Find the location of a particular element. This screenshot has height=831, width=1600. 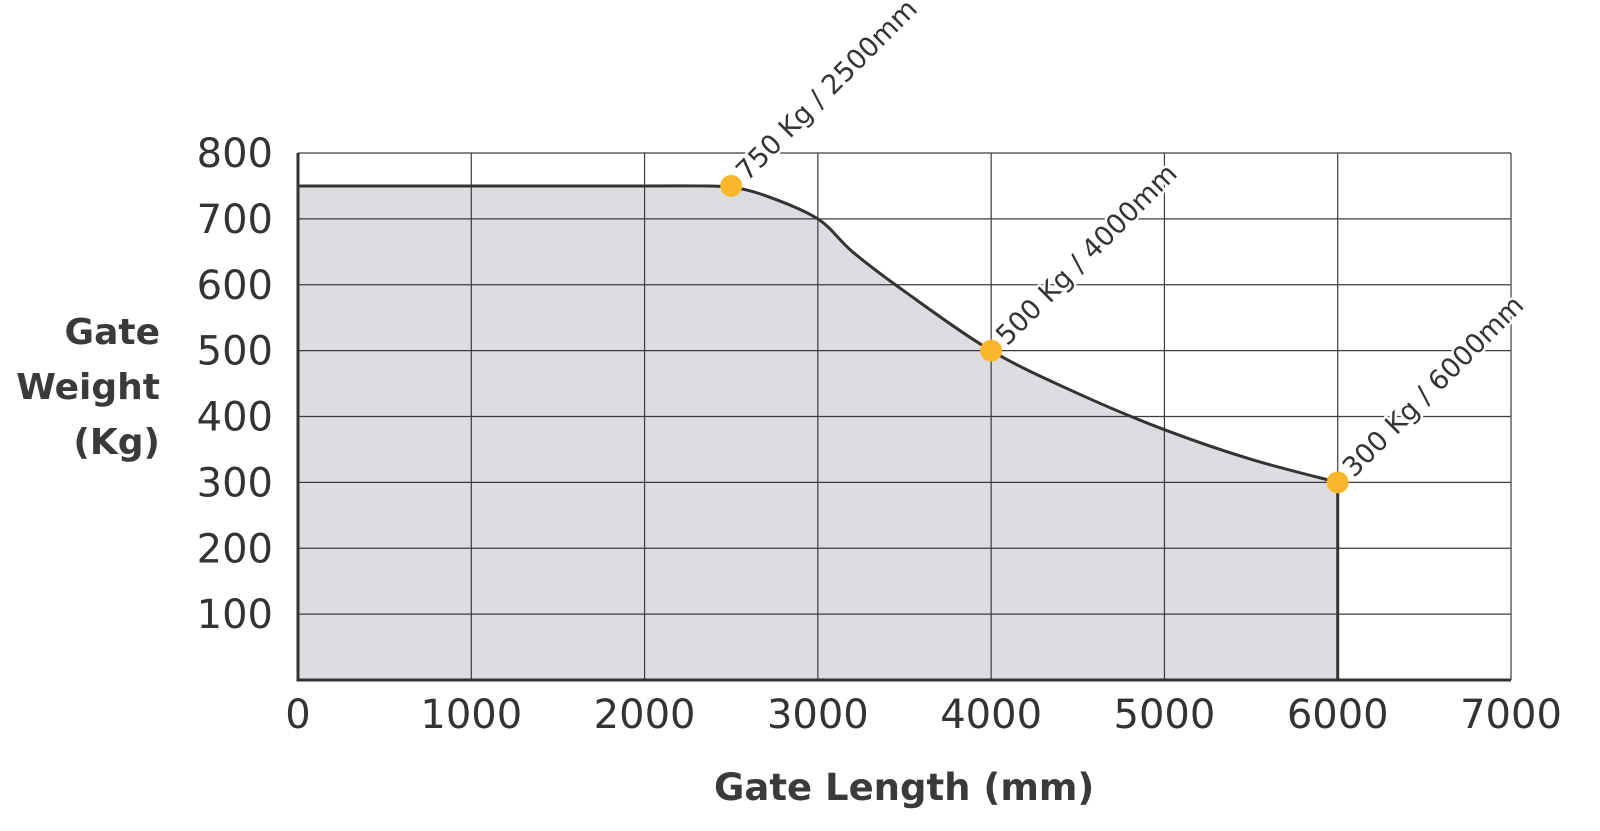

y-tick-label: 500 is located at coordinates (235, 352).